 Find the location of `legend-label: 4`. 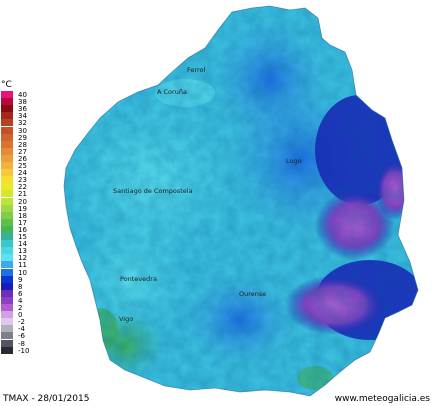

legend-label: 4 is located at coordinates (20, 300).